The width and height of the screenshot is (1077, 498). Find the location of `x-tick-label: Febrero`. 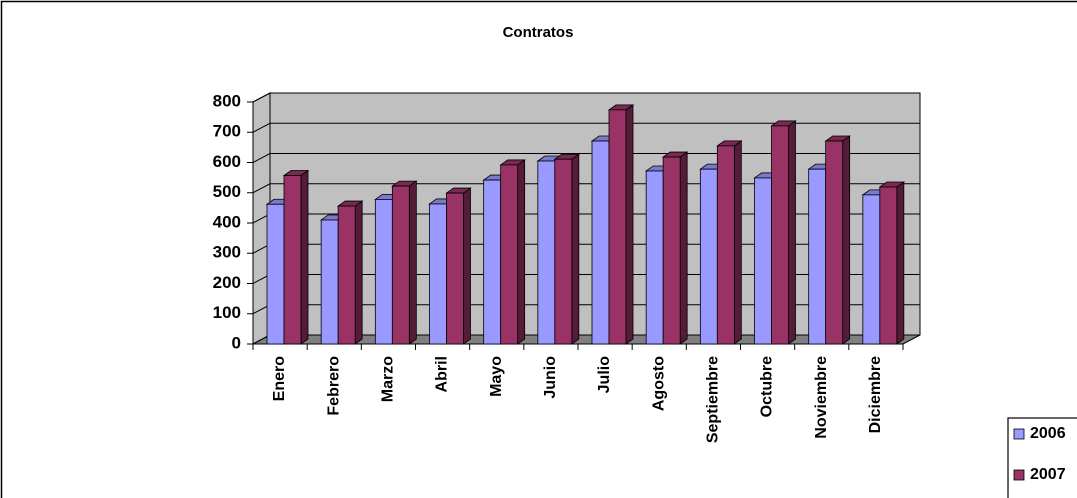

x-tick-label: Febrero is located at coordinates (333, 386).